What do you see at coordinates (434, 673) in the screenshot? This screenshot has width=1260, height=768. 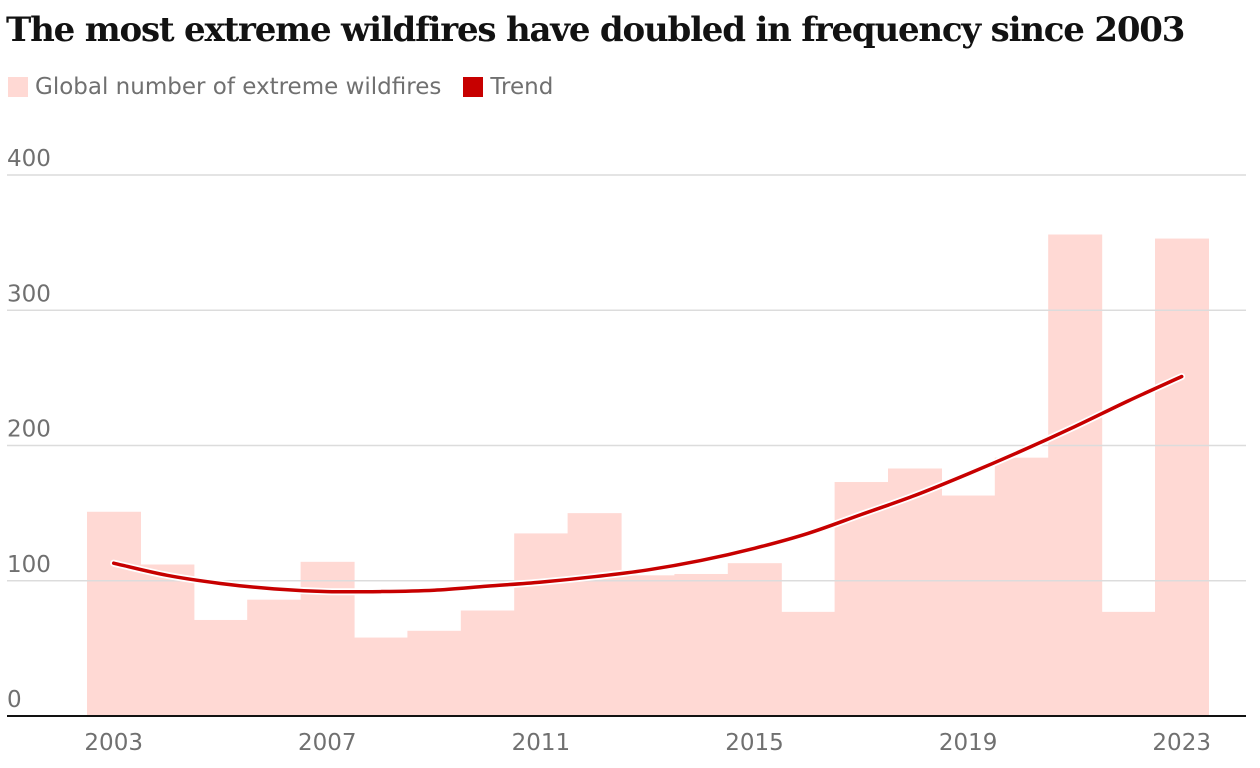 I see `bar-2009` at bounding box center [434, 673].